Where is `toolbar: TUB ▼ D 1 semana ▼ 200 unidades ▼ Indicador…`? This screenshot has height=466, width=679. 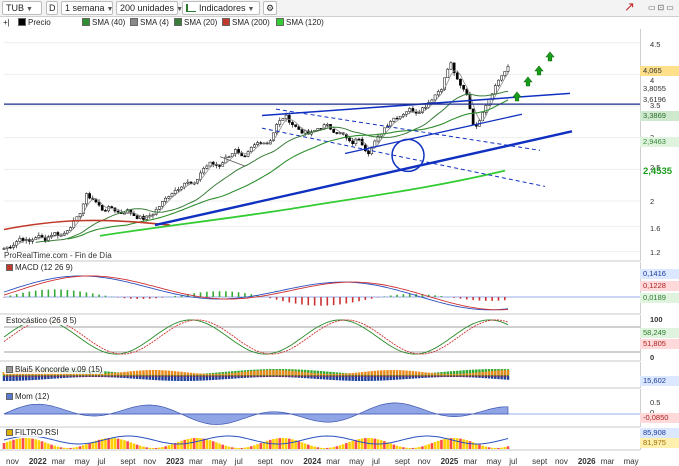
toolbar: TUB ▼ D 1 semana ▼ 200 unidades ▼ Indicador… is located at coordinates (339, 8).